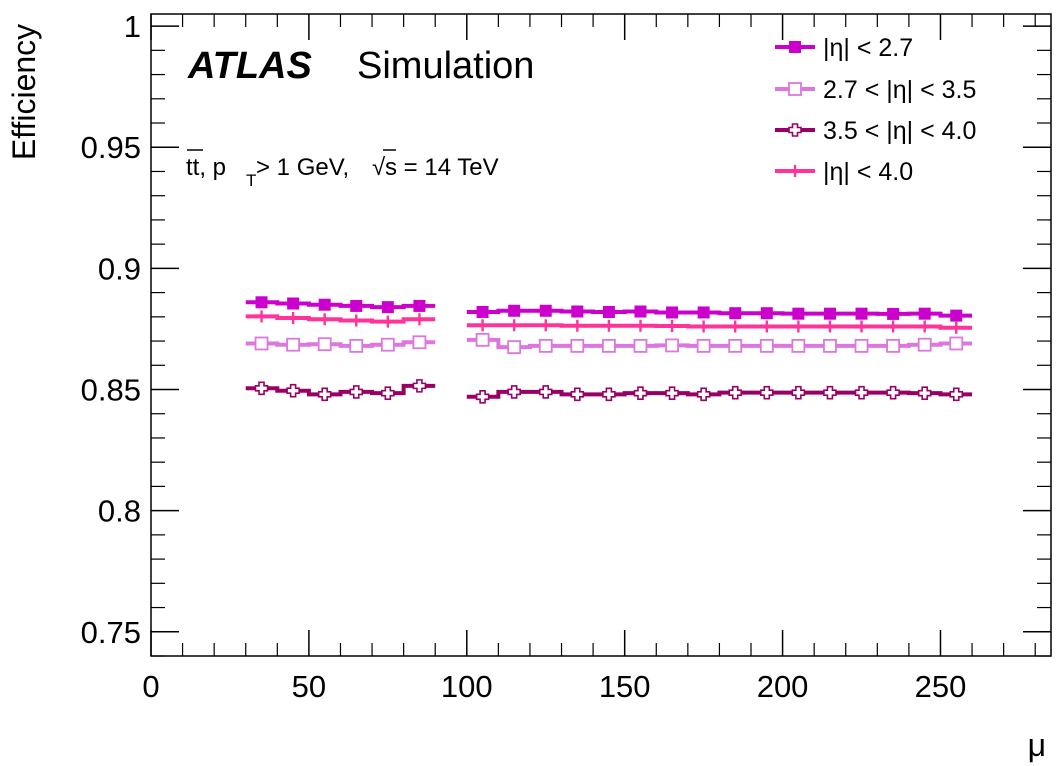 The height and width of the screenshot is (766, 1058). What do you see at coordinates (625, 686) in the screenshot?
I see `x-tick-label: 150` at bounding box center [625, 686].